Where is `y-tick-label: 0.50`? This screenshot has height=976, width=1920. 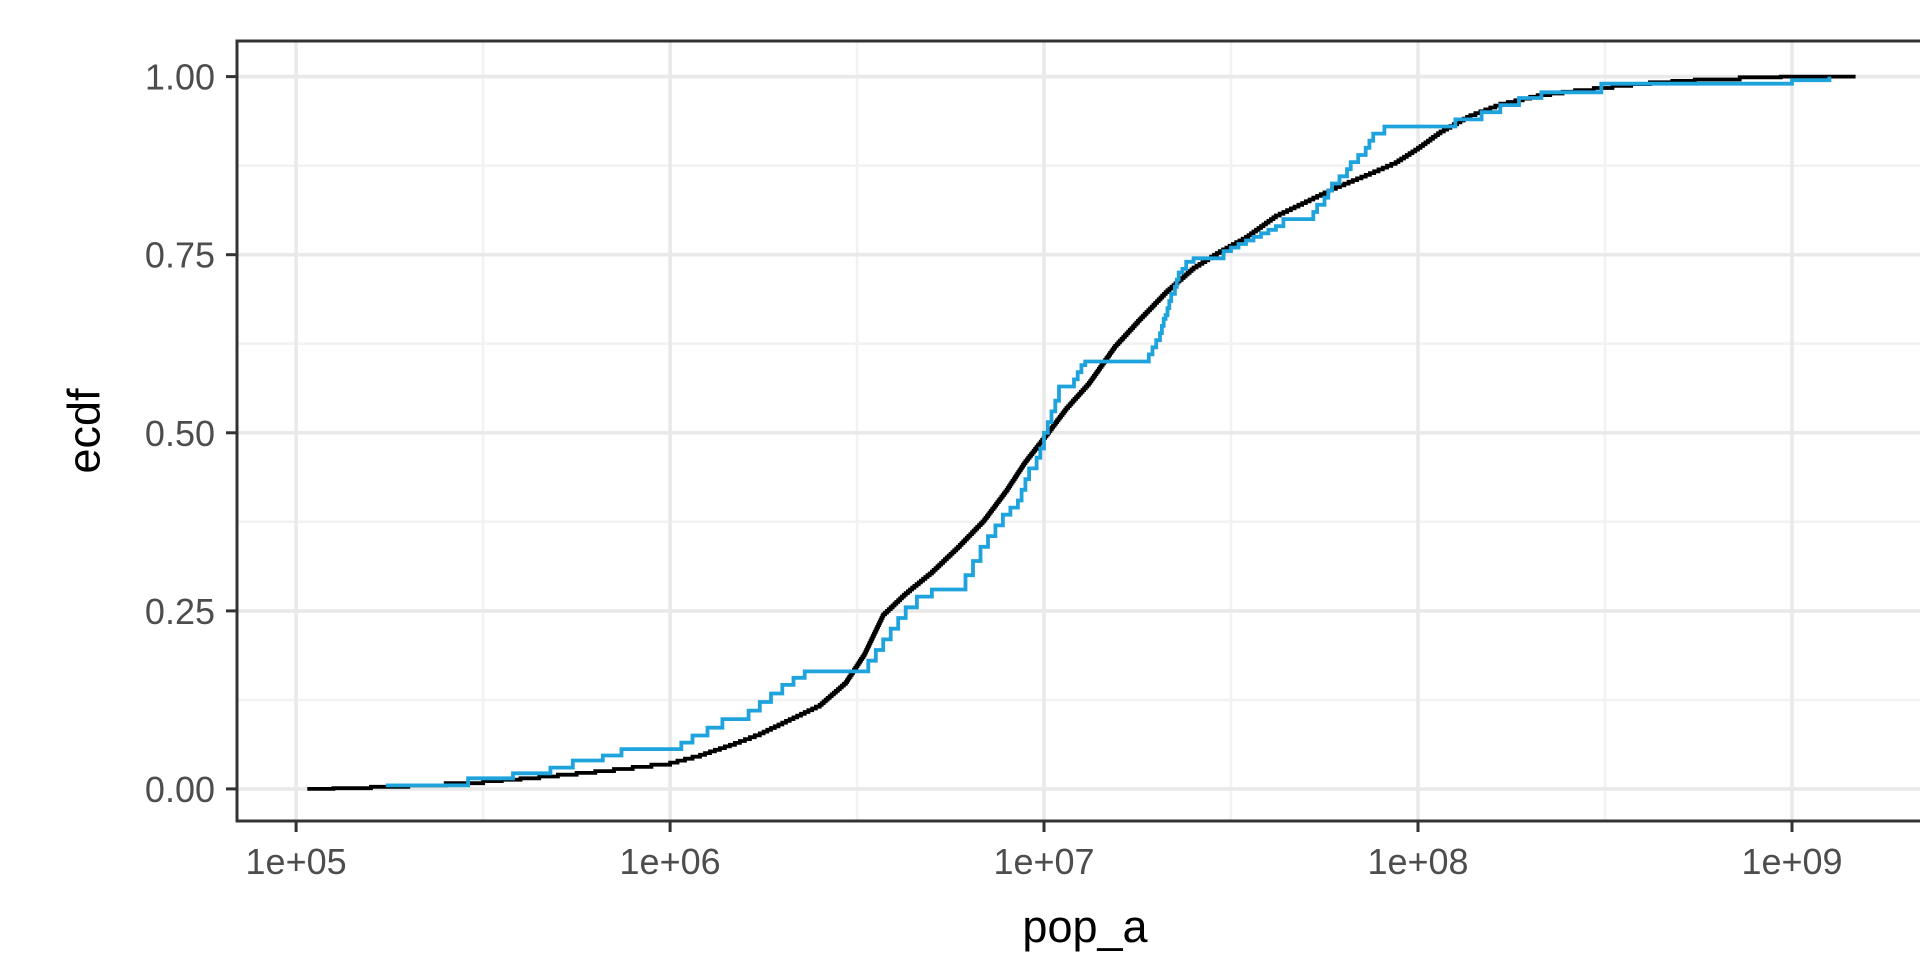 y-tick-label: 0.50 is located at coordinates (180, 433).